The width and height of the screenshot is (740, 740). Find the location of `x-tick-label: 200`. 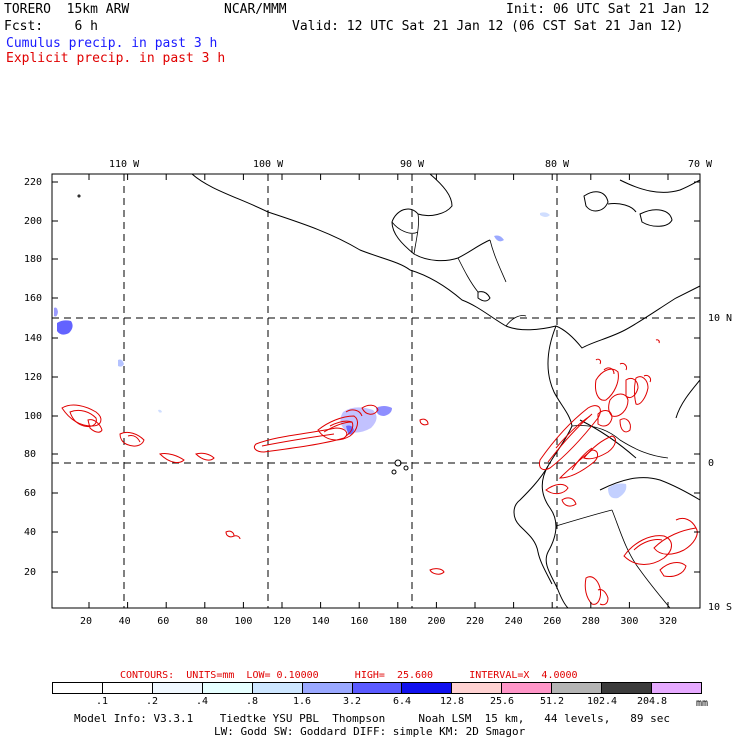

x-tick-label: 200 is located at coordinates (436, 621).